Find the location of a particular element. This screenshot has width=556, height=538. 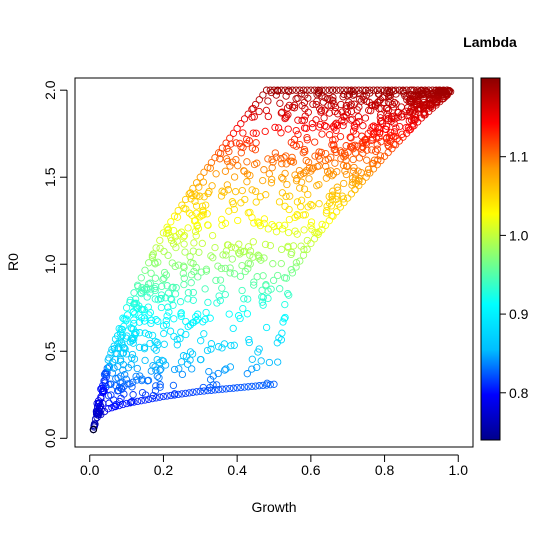

y-axis: 0.0 0.5 1.0 1.5 2.0 is located at coordinates (55, 264).